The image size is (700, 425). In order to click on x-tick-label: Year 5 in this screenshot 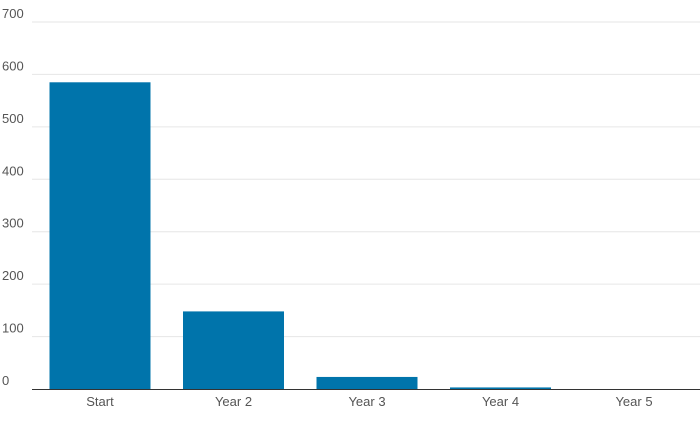, I will do `click(633, 401)`.